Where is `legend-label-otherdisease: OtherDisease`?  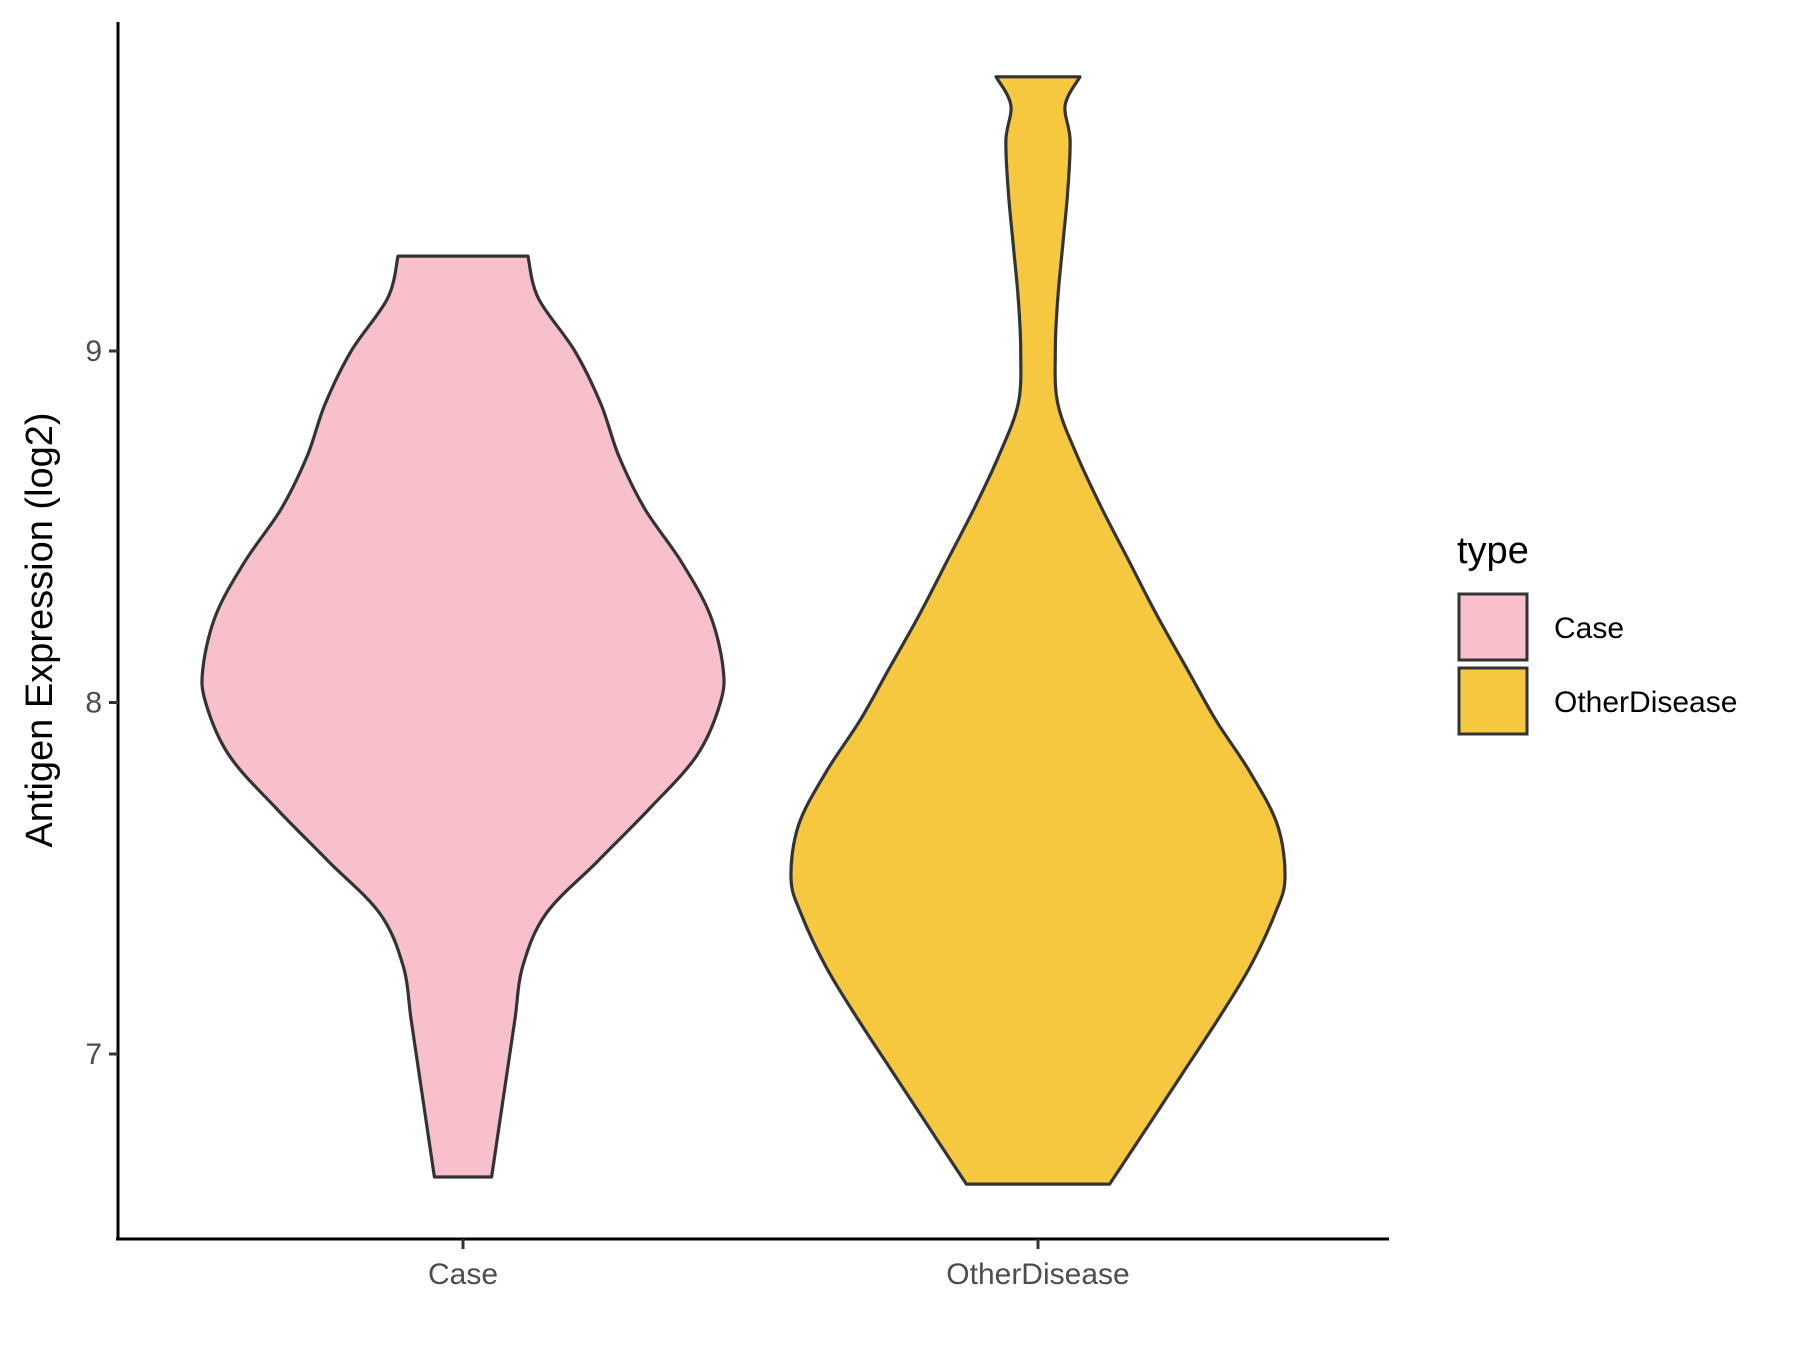 legend-label-otherdisease: OtherDisease is located at coordinates (1645, 702).